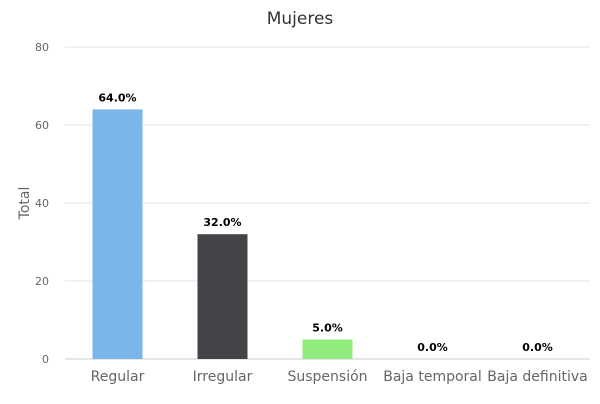 This screenshot has width=600, height=404. Describe the element at coordinates (327, 349) in the screenshot. I see `bar-suspensión` at that location.